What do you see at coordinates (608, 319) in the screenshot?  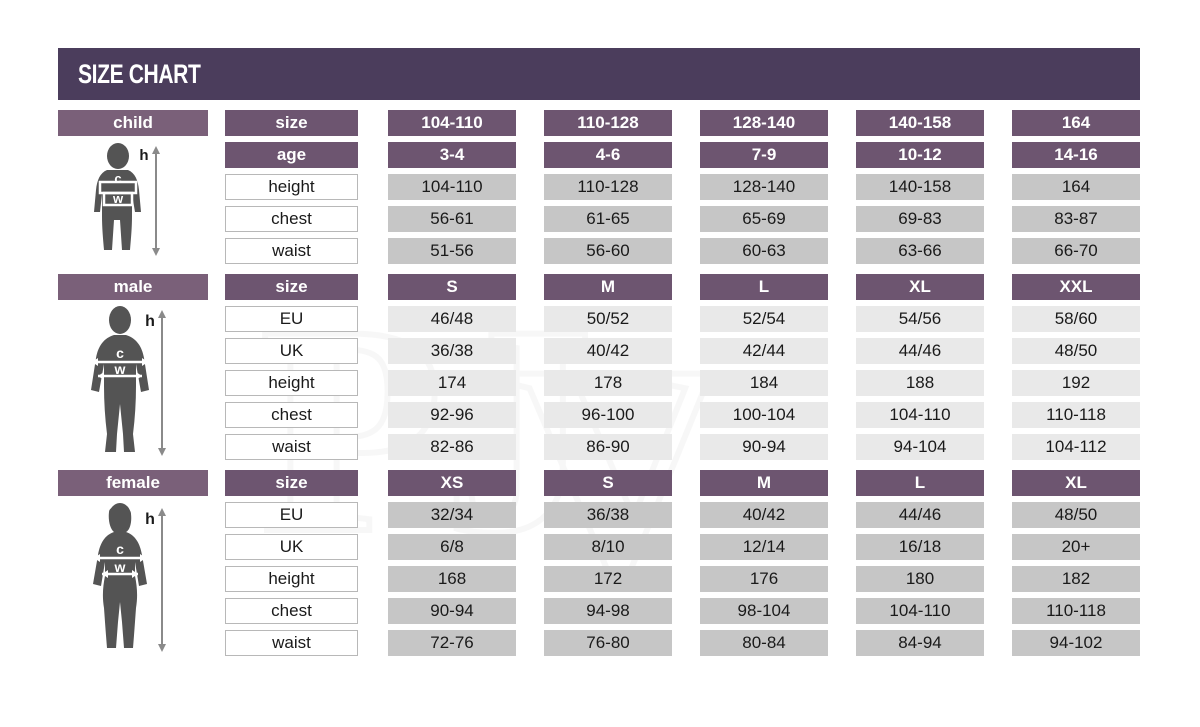 I see `measurement-cell: 50/52` at bounding box center [608, 319].